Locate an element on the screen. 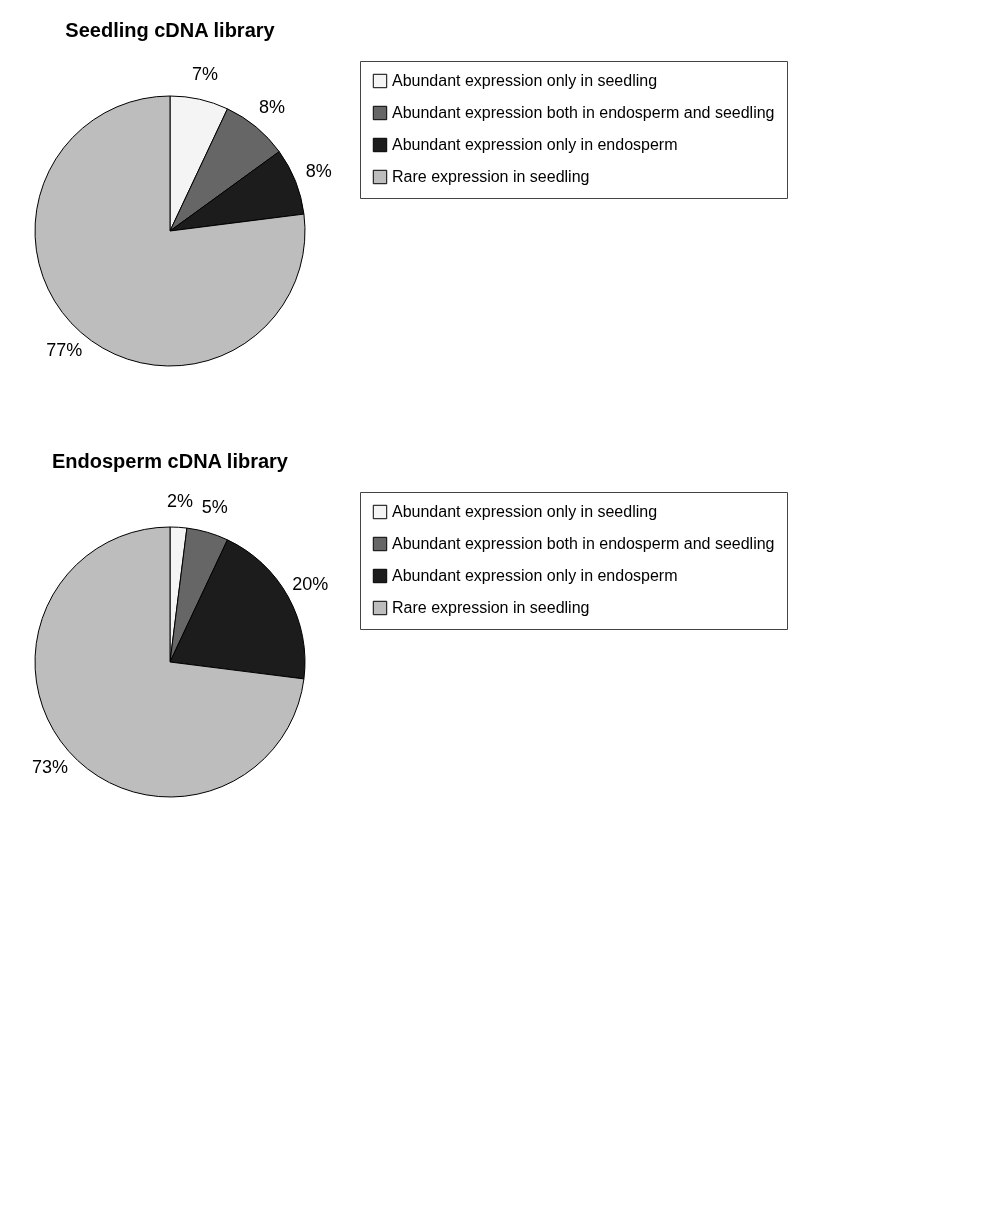 This screenshot has height=1224, width=1008. data-label: 5% is located at coordinates (214, 507).